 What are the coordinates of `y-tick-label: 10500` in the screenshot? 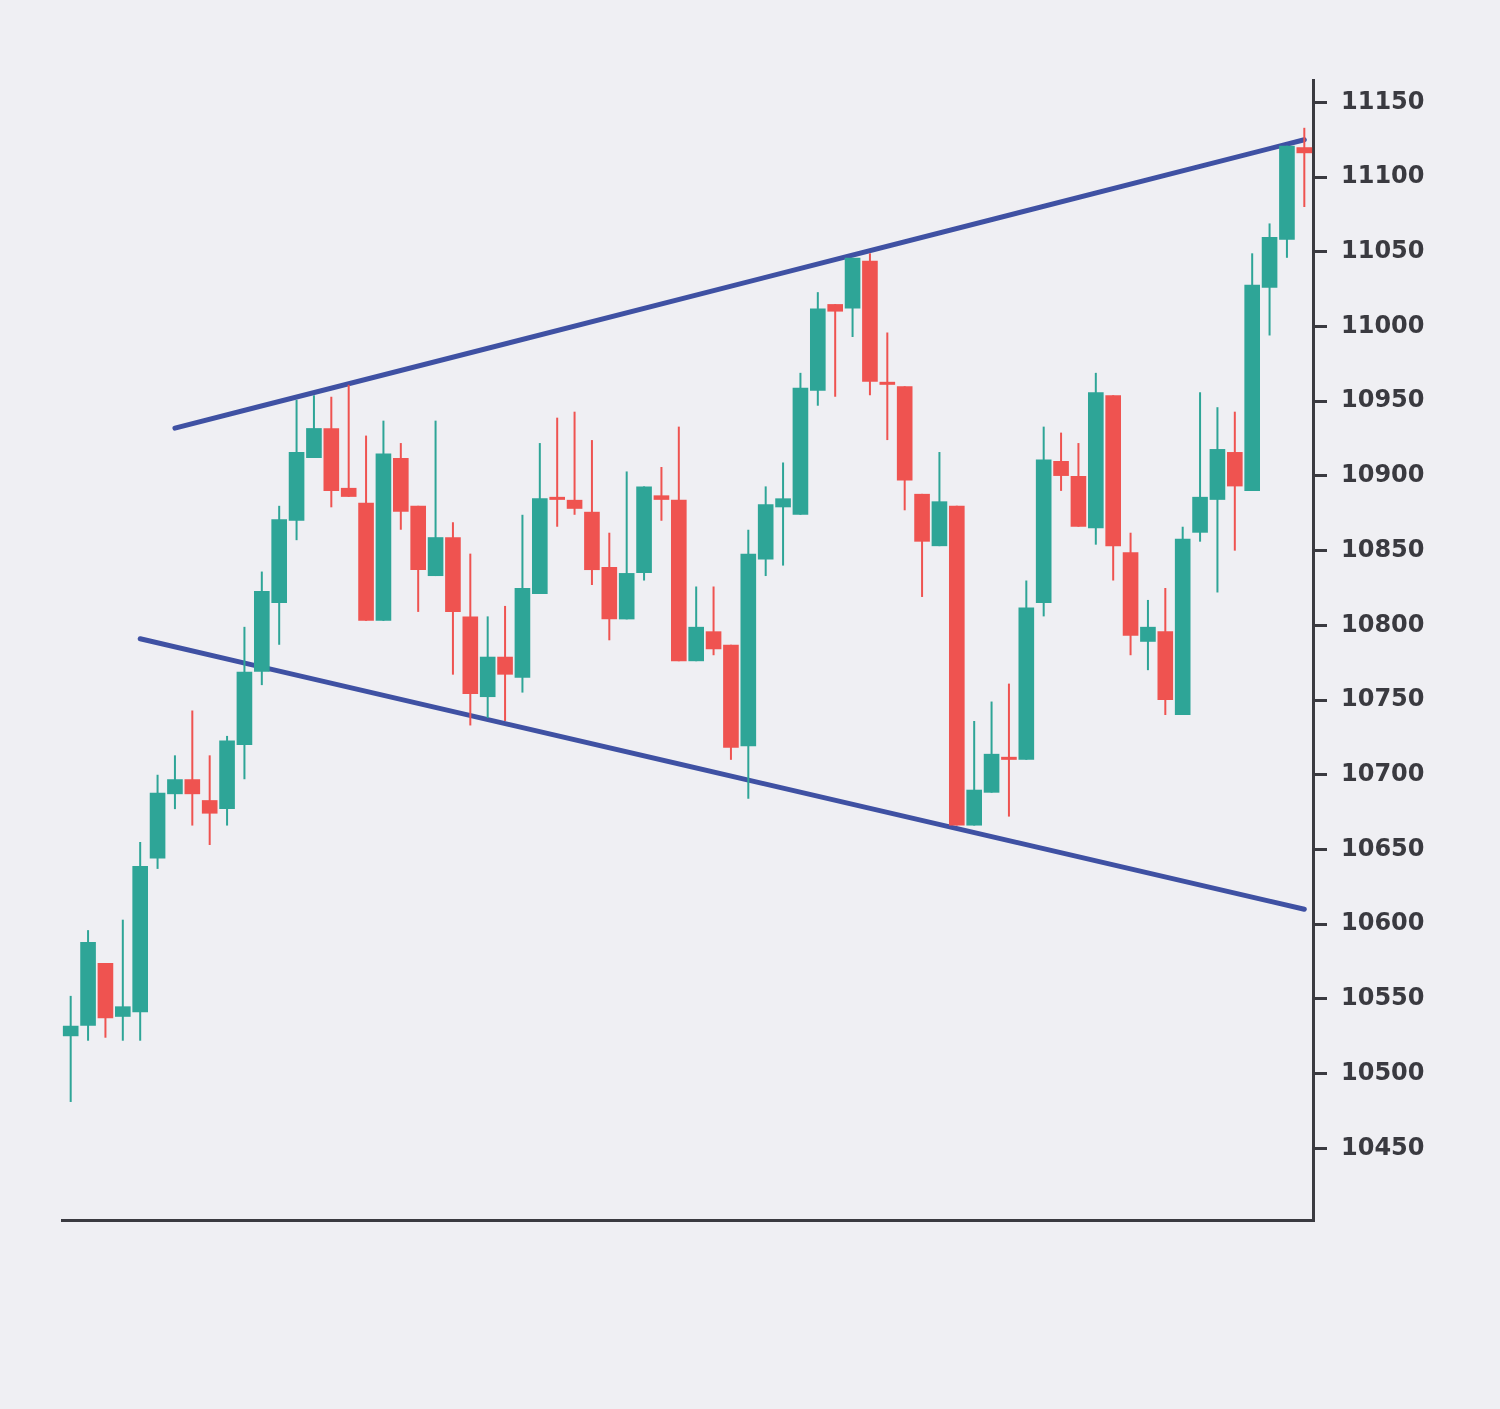 It's located at (1383, 1071).